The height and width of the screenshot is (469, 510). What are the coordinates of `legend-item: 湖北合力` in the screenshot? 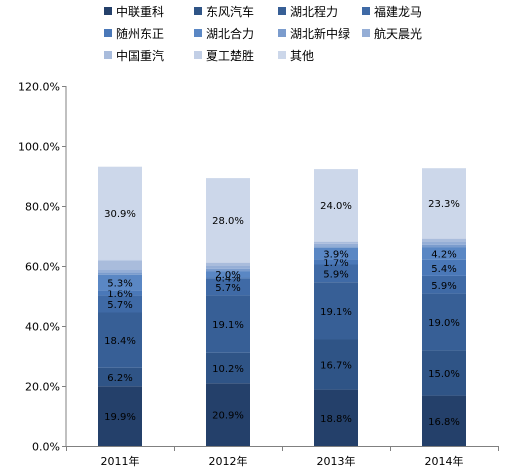 It's located at (224, 33).